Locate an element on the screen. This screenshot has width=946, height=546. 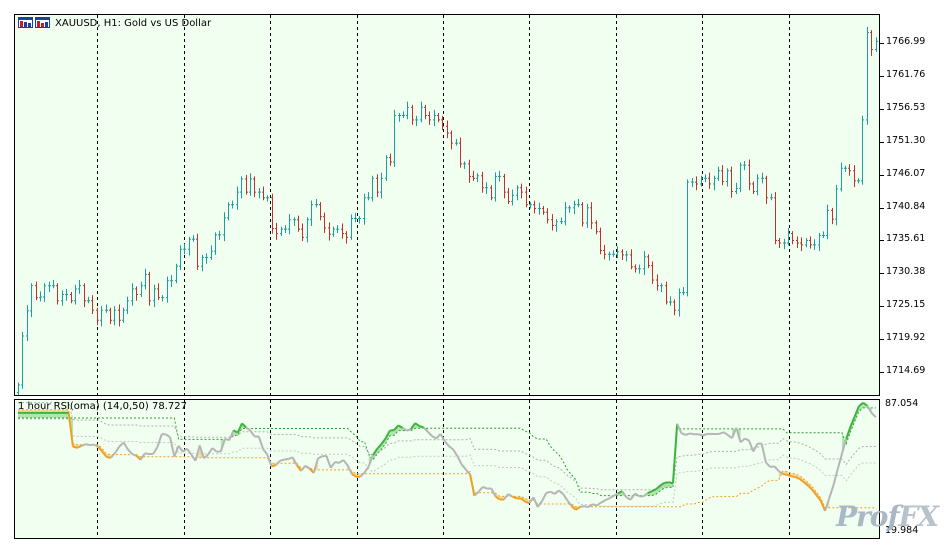
symbol-title: XAUUSD, H1: Gold vs US Dollar is located at coordinates (133, 23).